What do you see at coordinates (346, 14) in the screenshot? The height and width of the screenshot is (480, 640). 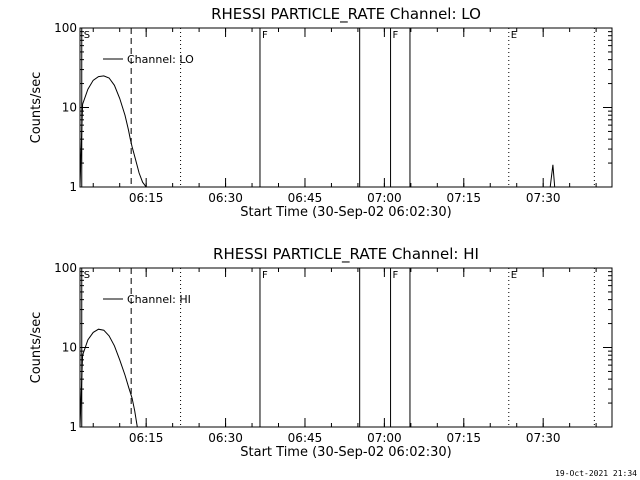 I see `chart-title: RHESSI PARTICLE_RATE Channel: LO` at bounding box center [346, 14].